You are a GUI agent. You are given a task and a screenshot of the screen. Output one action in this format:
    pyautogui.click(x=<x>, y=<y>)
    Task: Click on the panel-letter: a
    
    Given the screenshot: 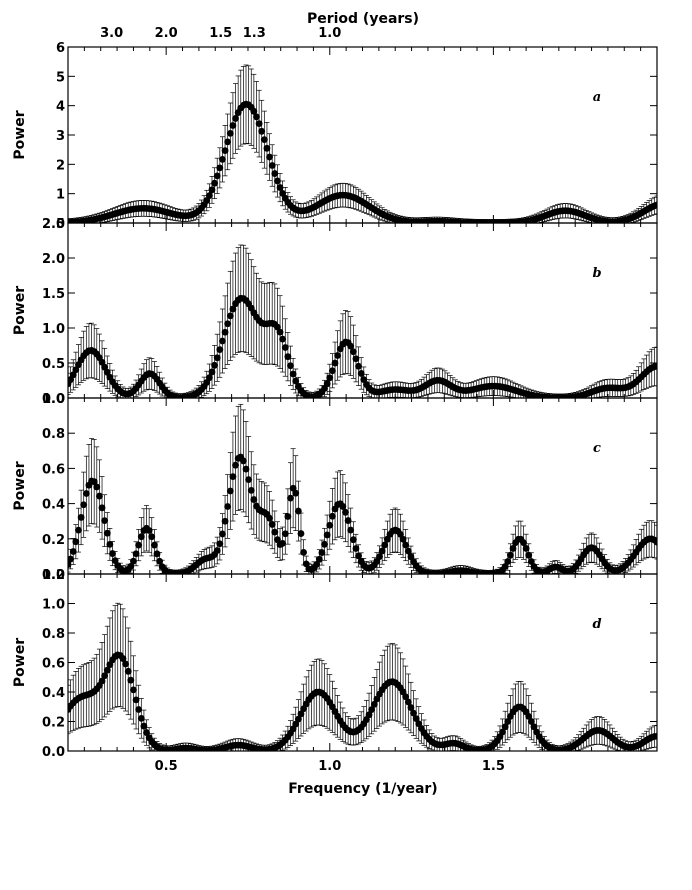 What is the action you would take?
    pyautogui.click(x=597, y=97)
    